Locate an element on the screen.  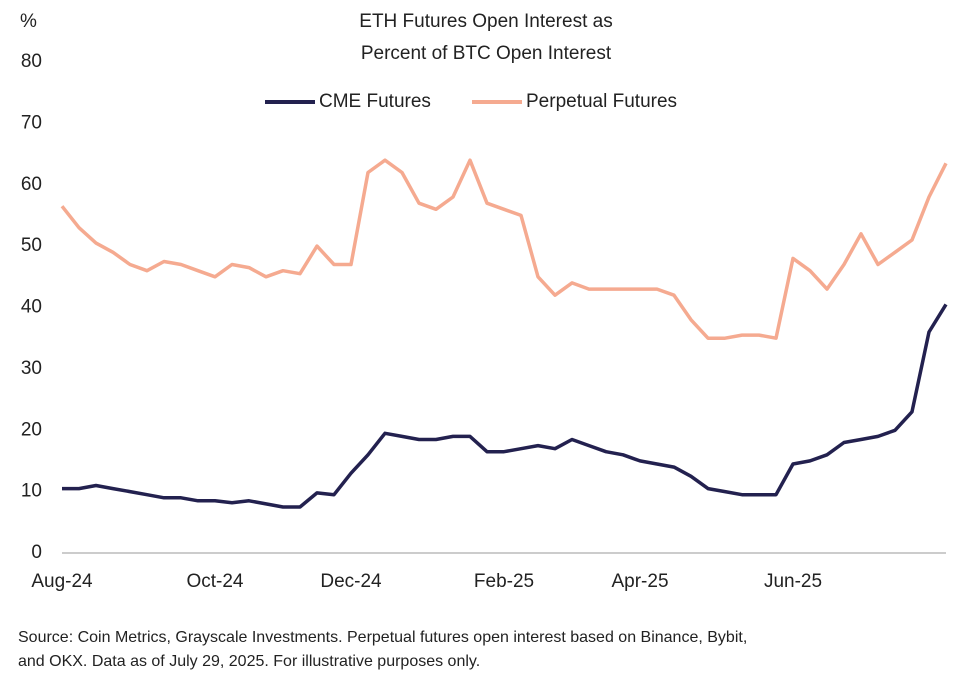
x-tick-label: Feb-25 is located at coordinates (504, 581).